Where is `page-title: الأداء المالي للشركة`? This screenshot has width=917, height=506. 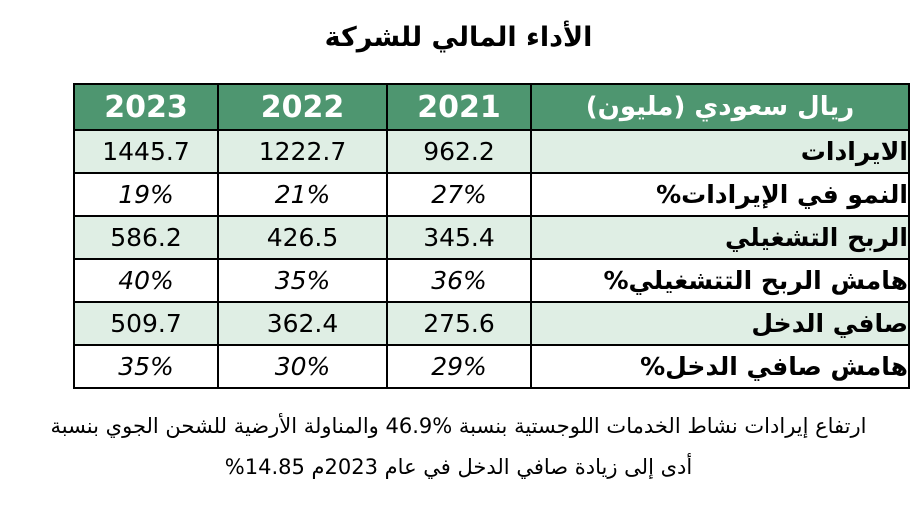 page-title: الأداء المالي للشركة is located at coordinates (458, 37).